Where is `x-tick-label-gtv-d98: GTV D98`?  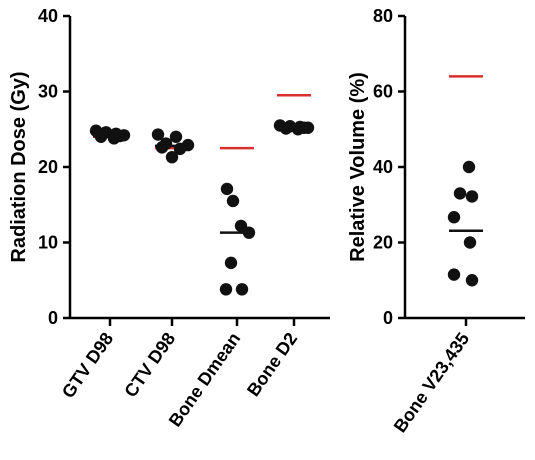 x-tick-label-gtv-d98: GTV D98 is located at coordinates (87, 365).